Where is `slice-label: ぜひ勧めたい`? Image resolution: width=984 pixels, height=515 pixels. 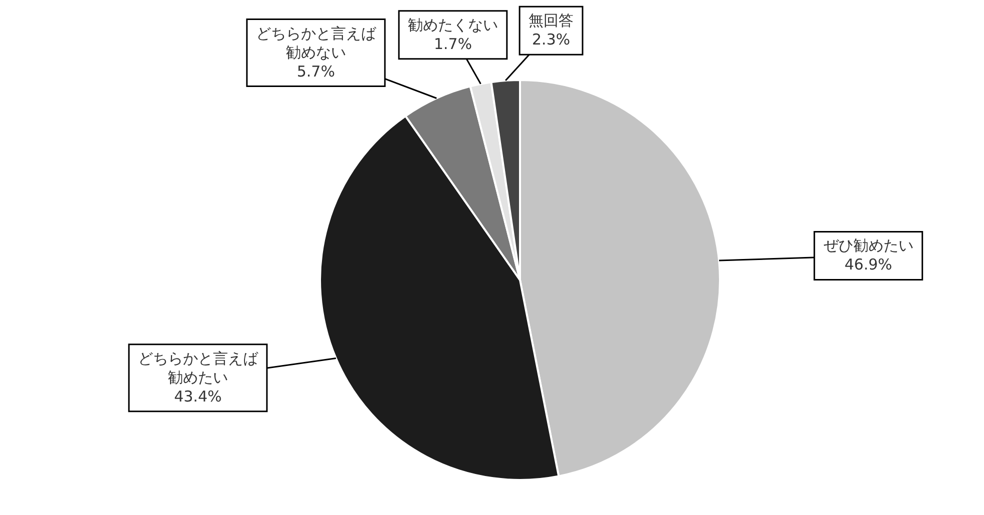
slice-label: ぜひ勧めたい is located at coordinates (868, 245).